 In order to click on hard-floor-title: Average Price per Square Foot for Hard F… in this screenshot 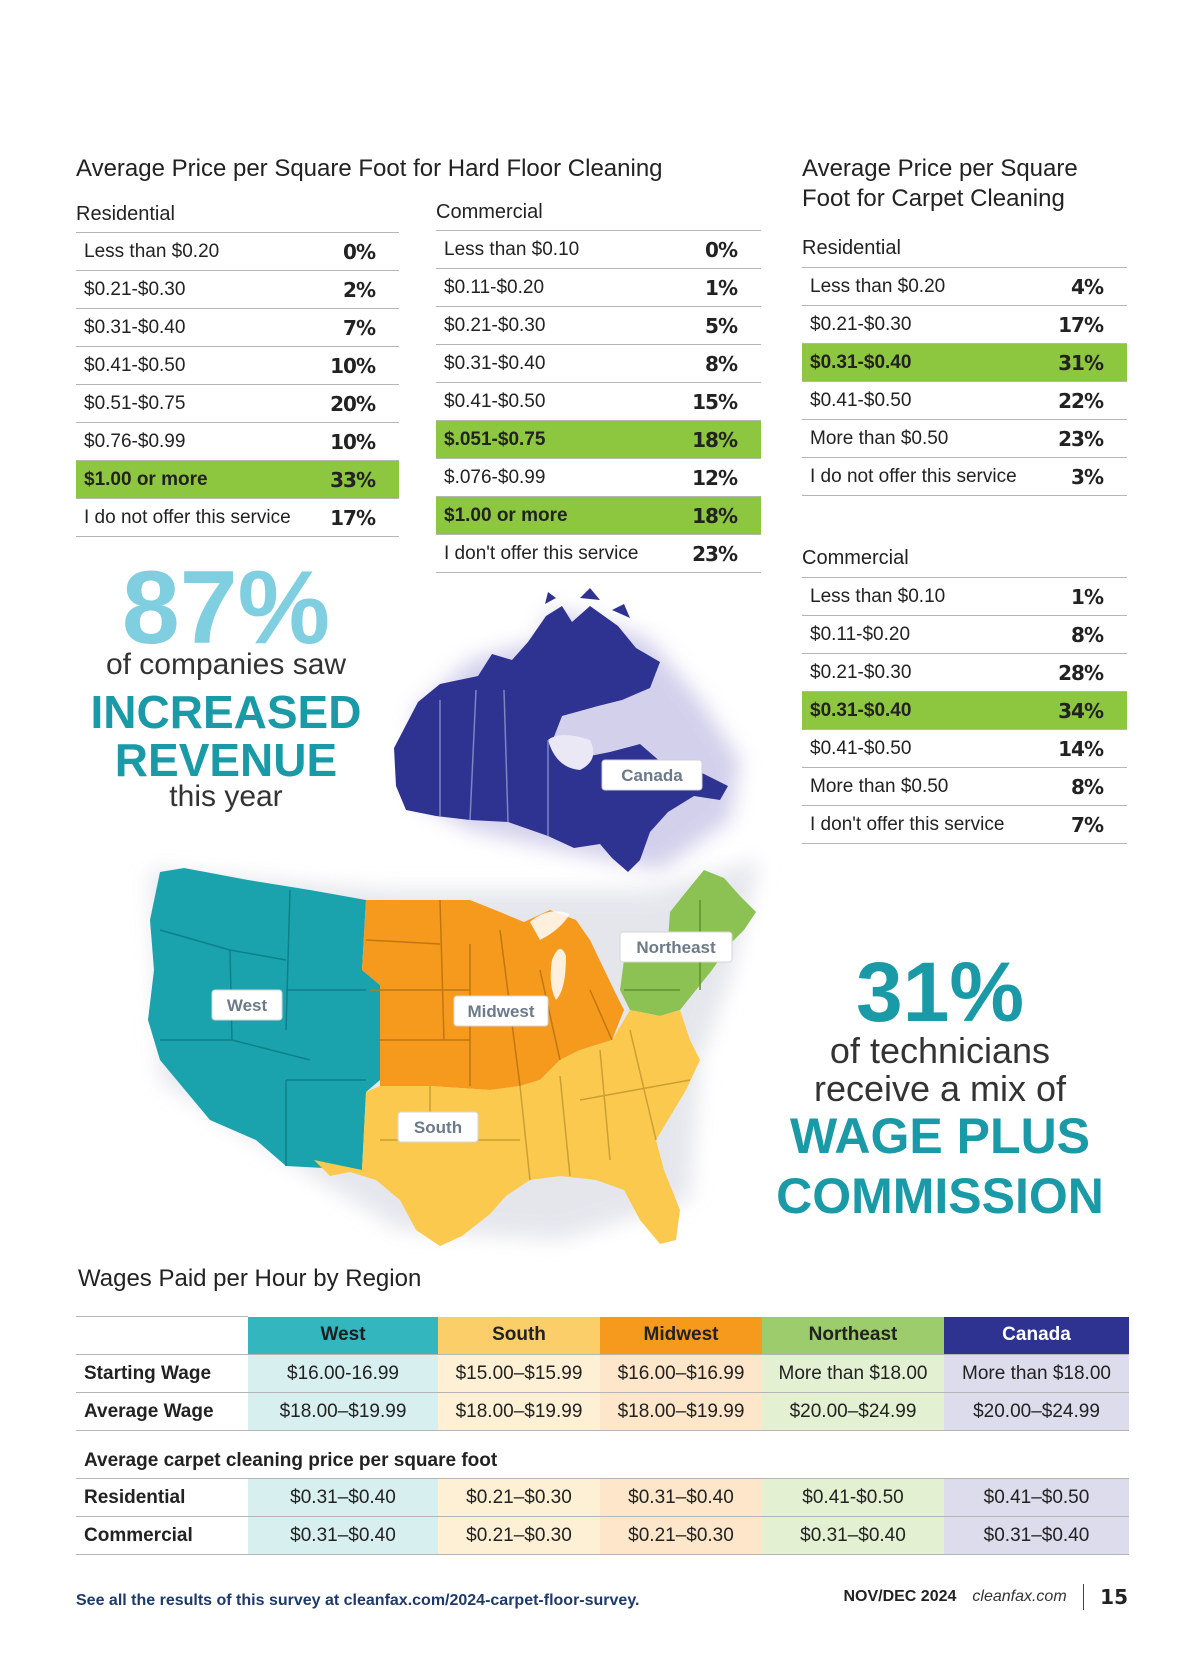, I will do `click(369, 168)`.